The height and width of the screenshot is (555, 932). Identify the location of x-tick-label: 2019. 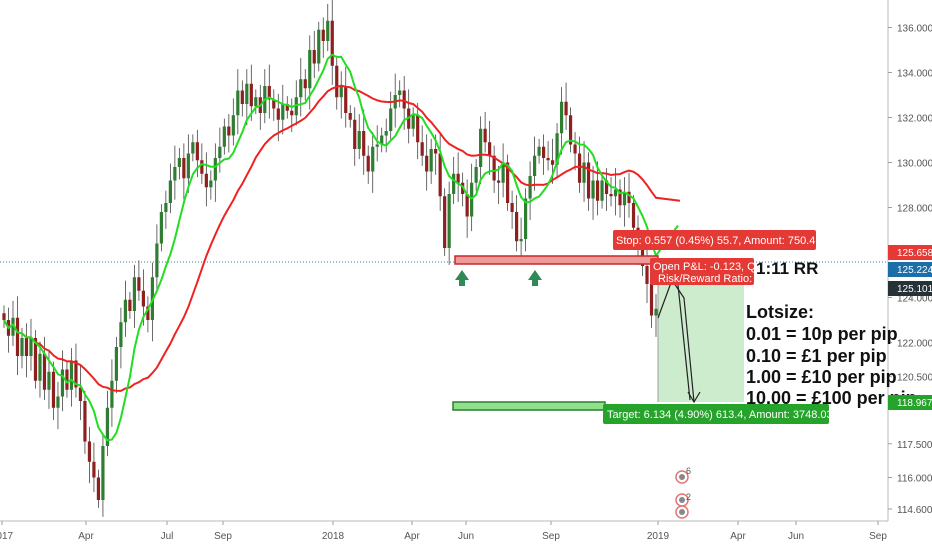
(658, 536).